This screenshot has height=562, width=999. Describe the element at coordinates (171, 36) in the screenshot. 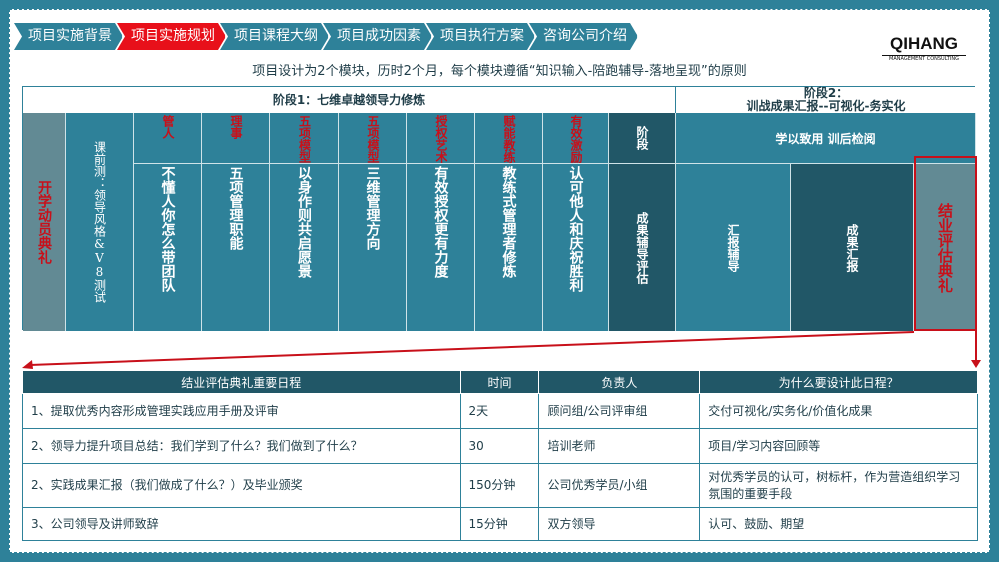

I see `tab-plan: 项目实施规划` at that location.